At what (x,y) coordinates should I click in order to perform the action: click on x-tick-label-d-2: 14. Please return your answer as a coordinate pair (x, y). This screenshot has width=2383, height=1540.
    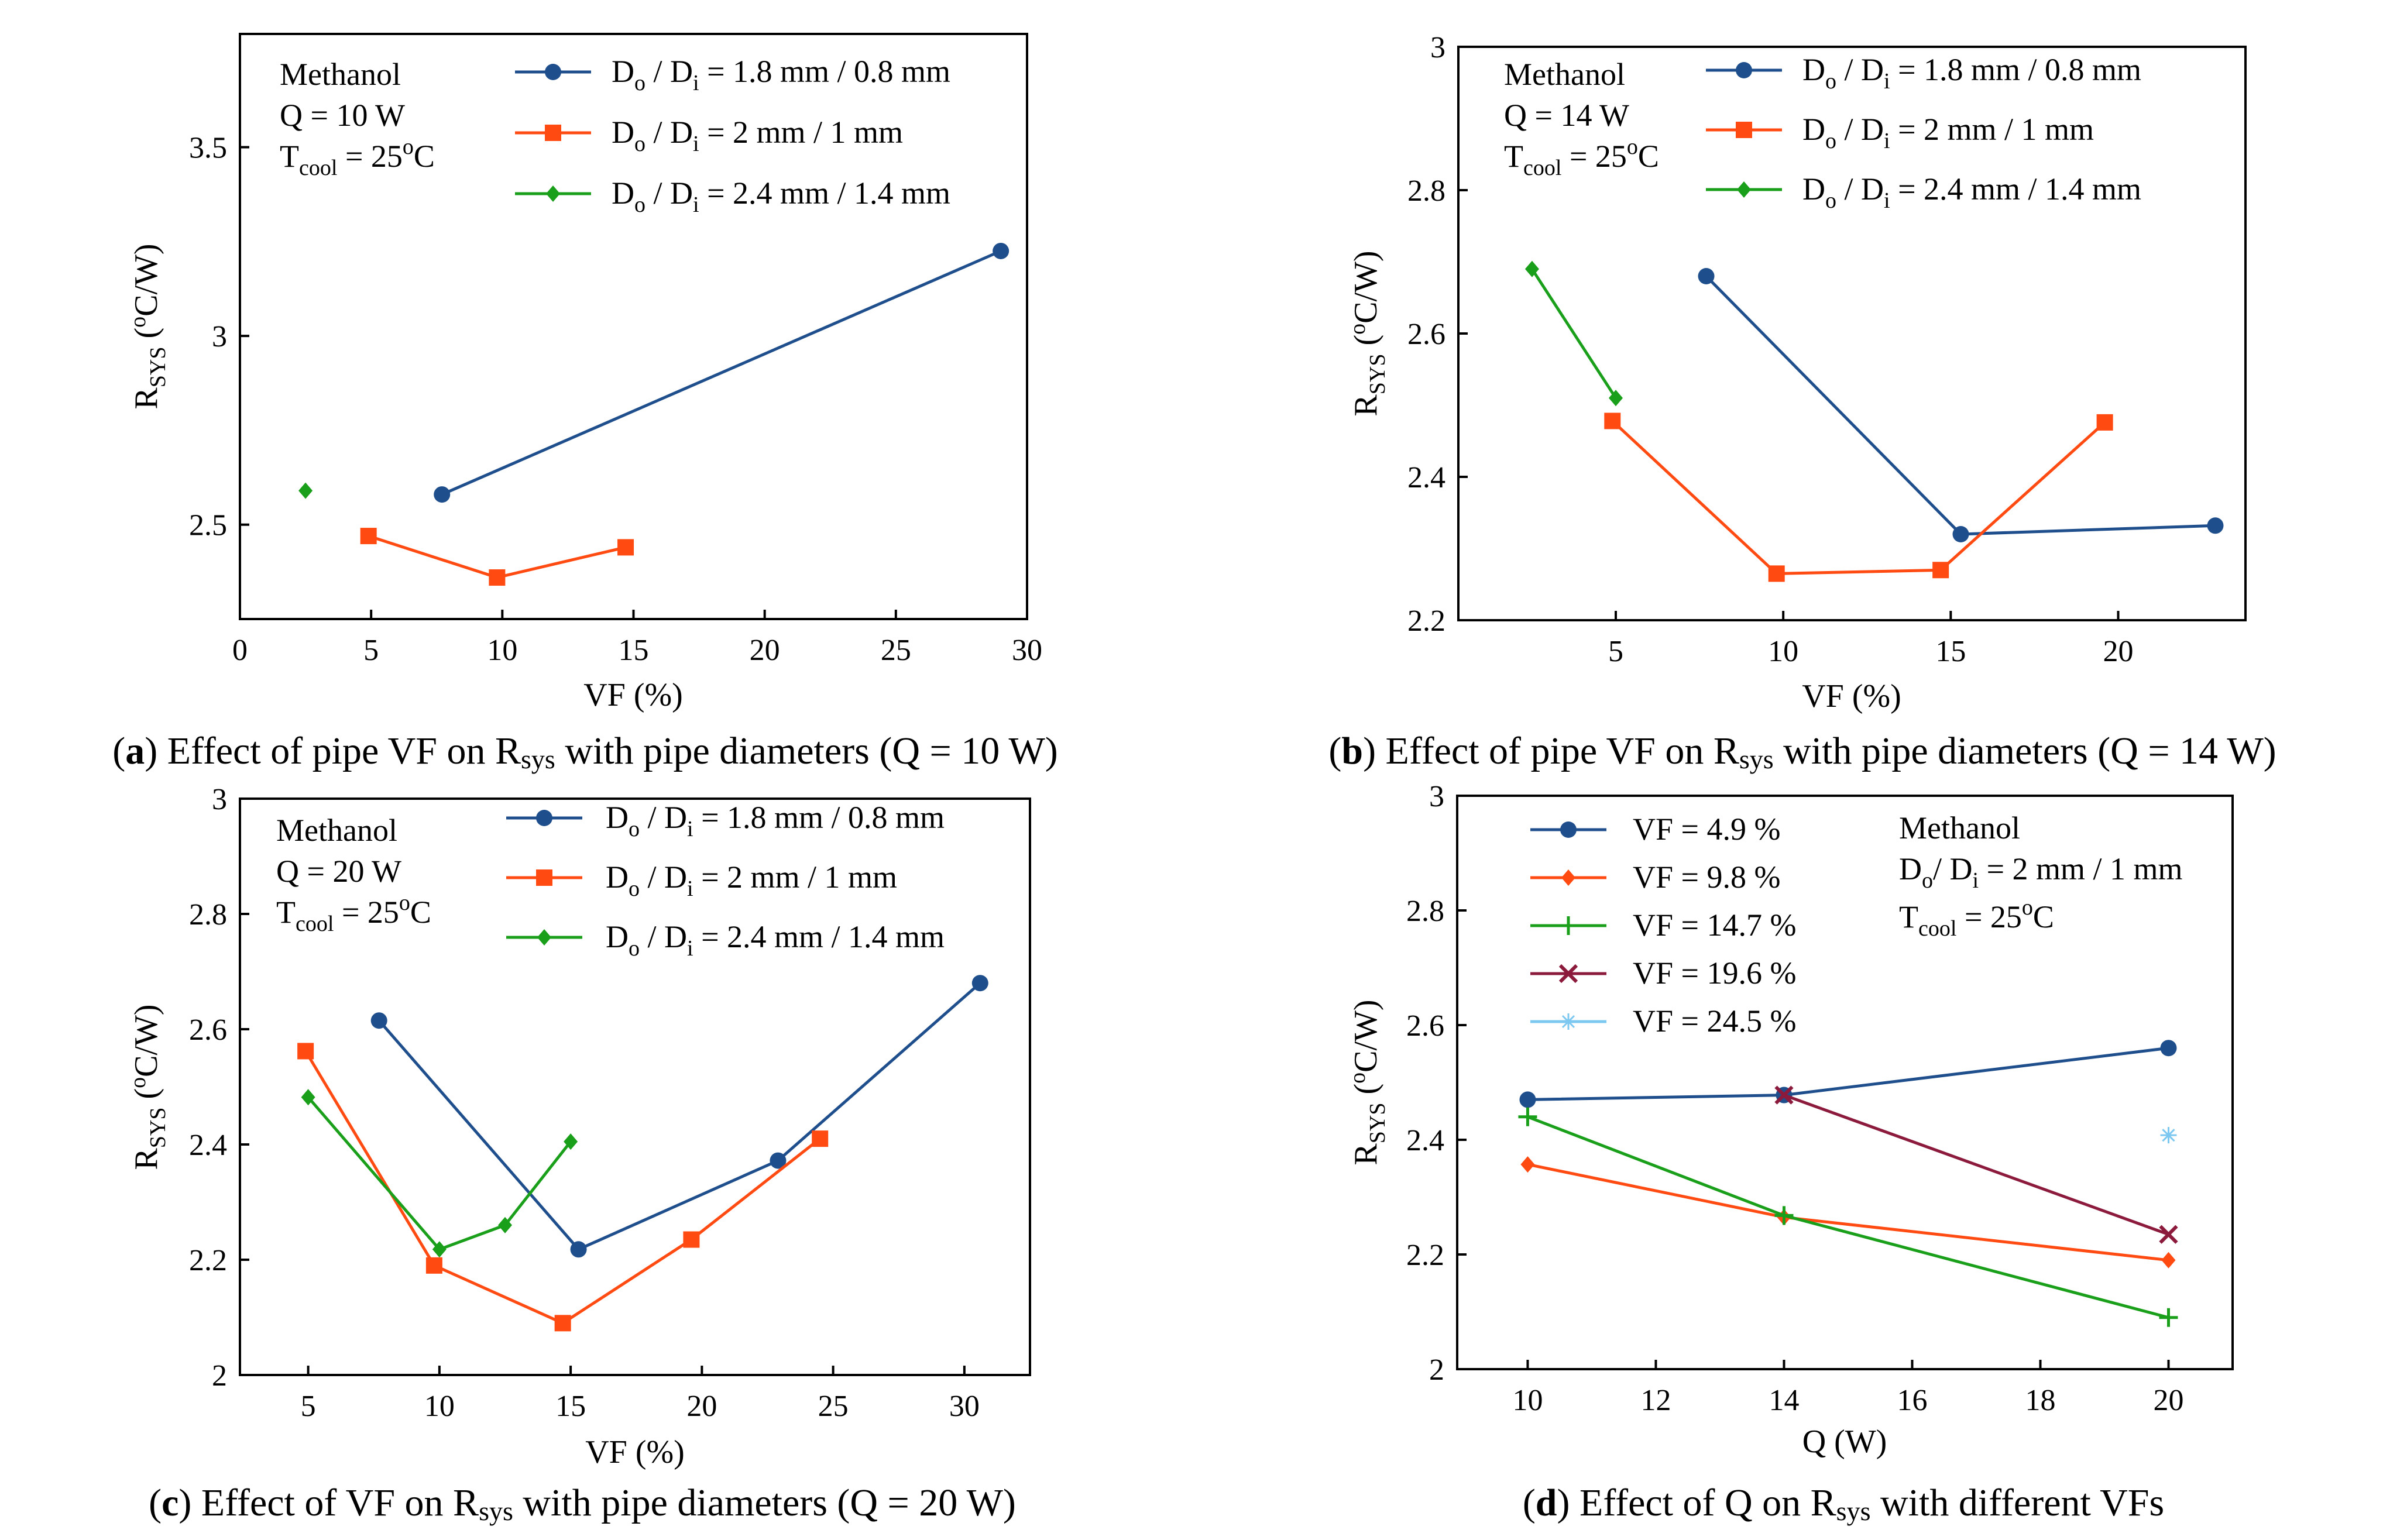
    Looking at the image, I should click on (1784, 1400).